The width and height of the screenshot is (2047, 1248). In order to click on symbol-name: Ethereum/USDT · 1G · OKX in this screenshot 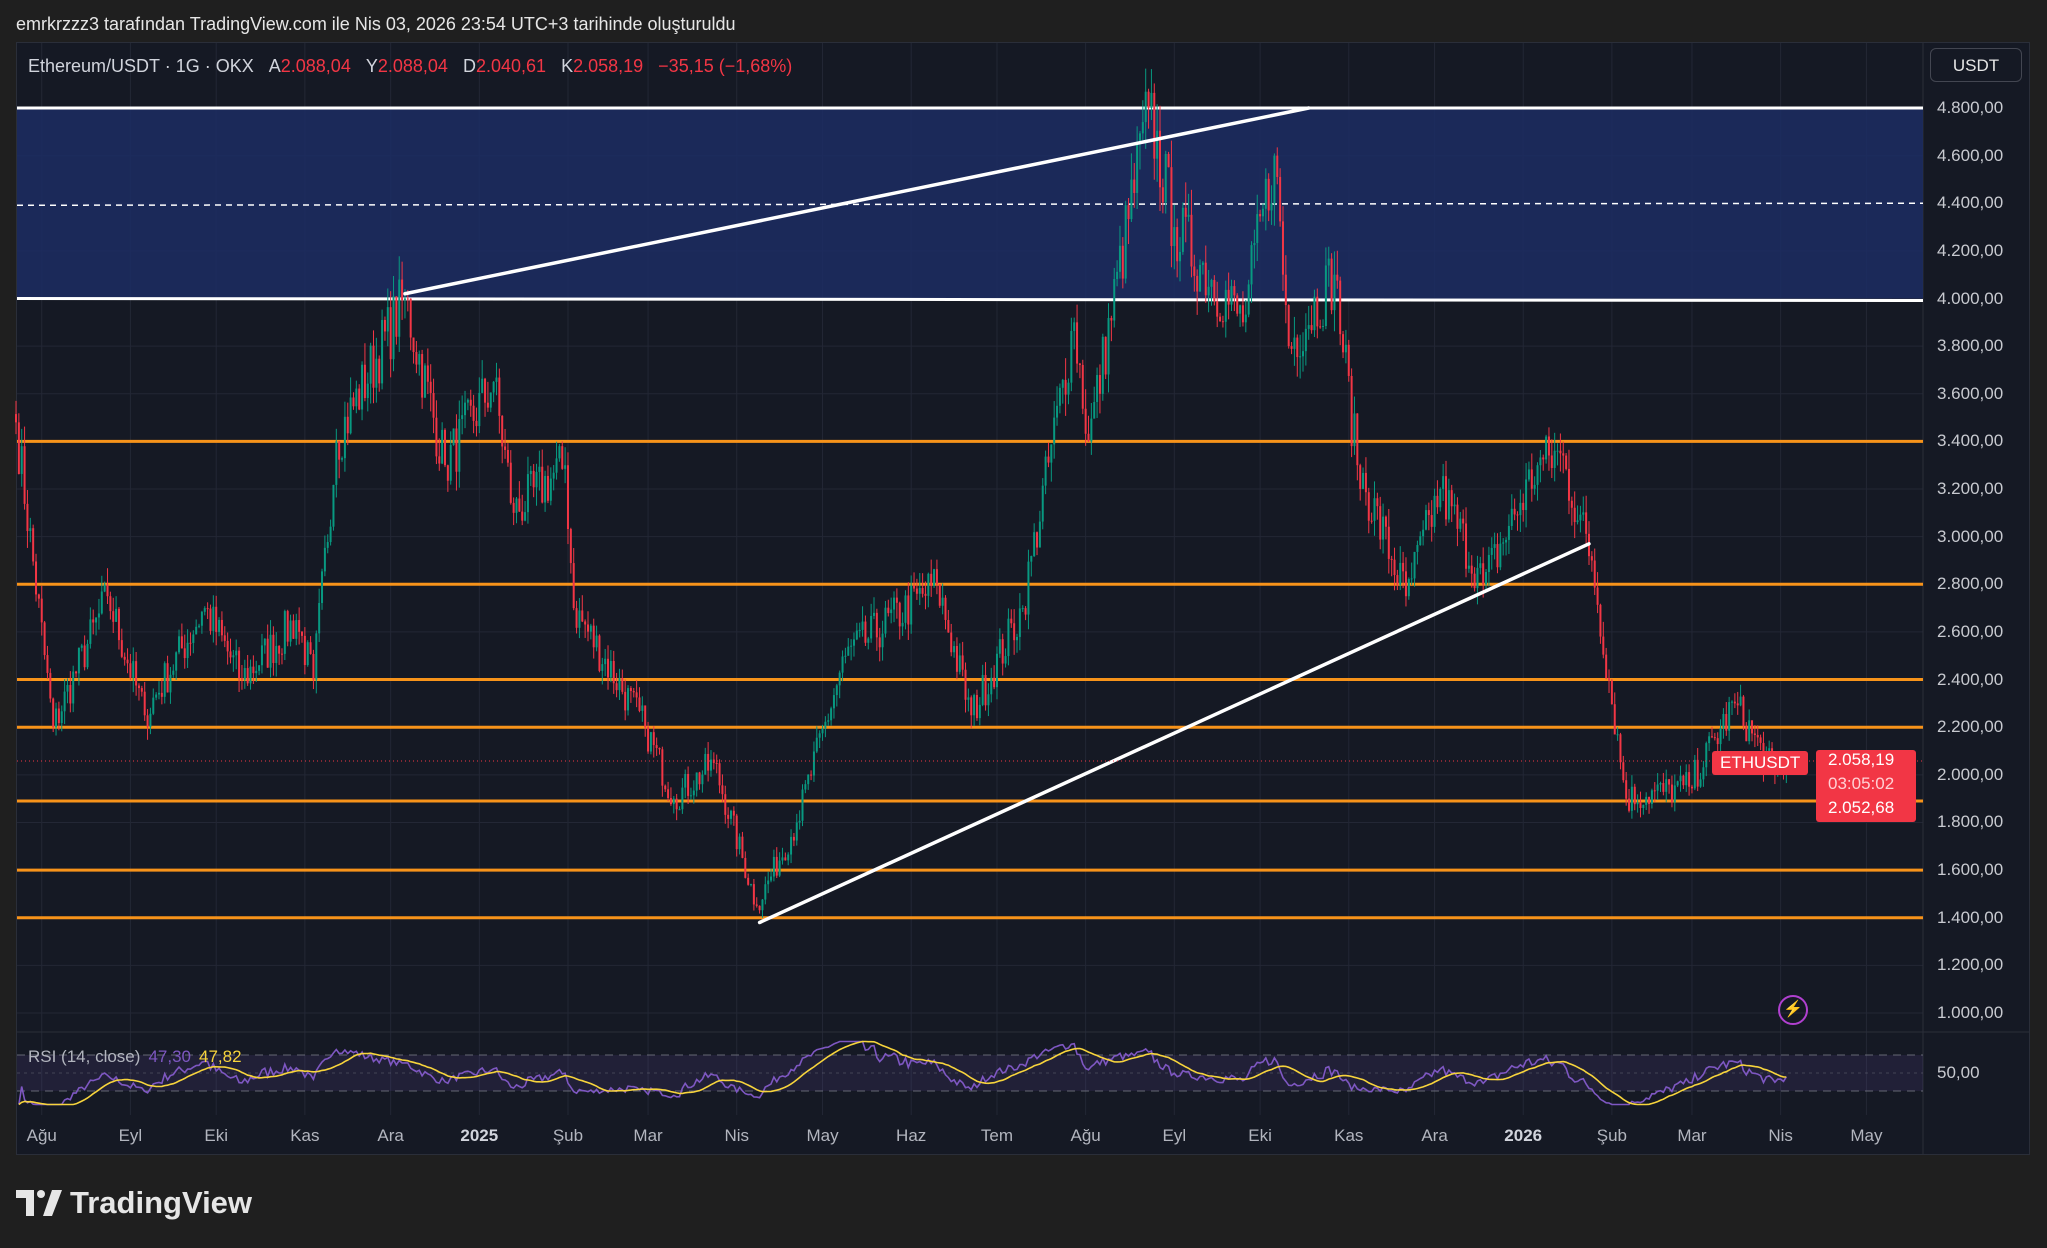, I will do `click(141, 66)`.